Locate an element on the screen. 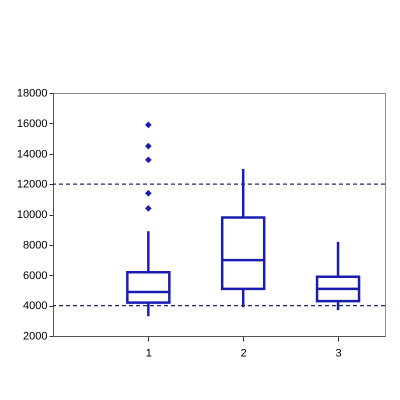 This screenshot has height=400, width=400. x-tick-label: 2 is located at coordinates (243, 354).